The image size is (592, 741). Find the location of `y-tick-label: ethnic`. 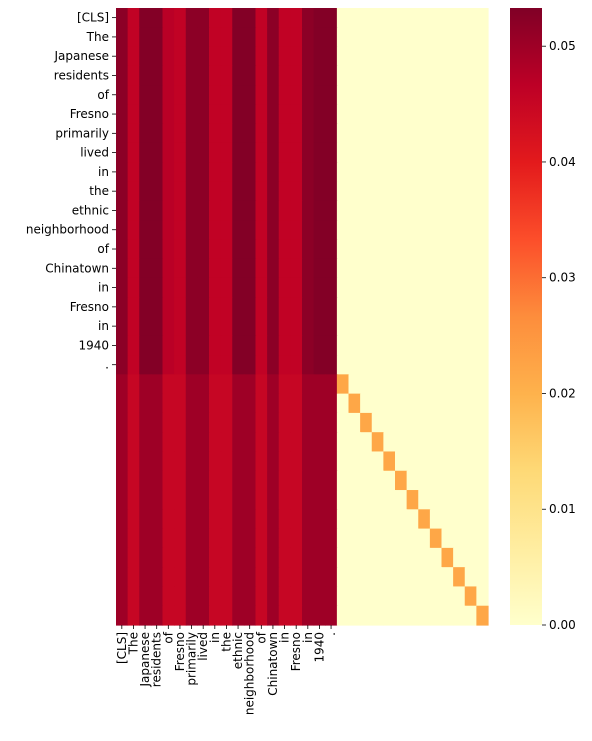

y-tick-label: ethnic is located at coordinates (90, 210).